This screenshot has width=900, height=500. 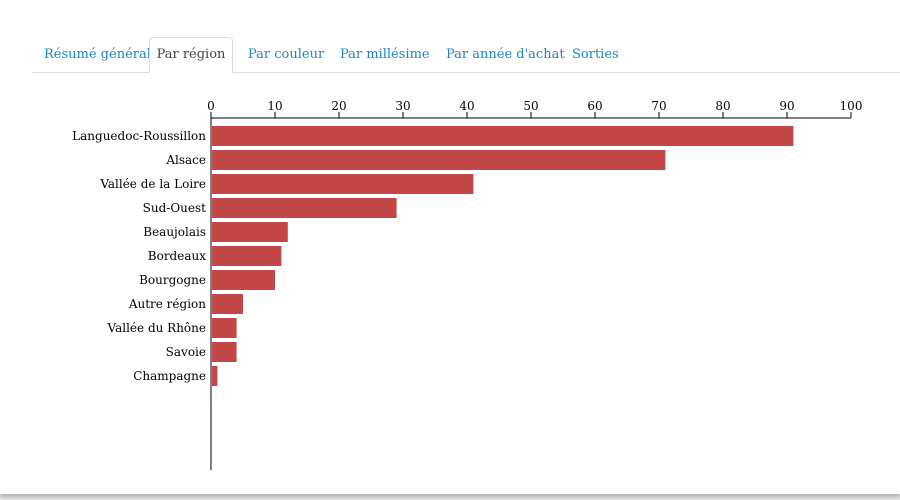 I want to click on category-label: Languedoc-Roussillon, so click(x=139, y=136).